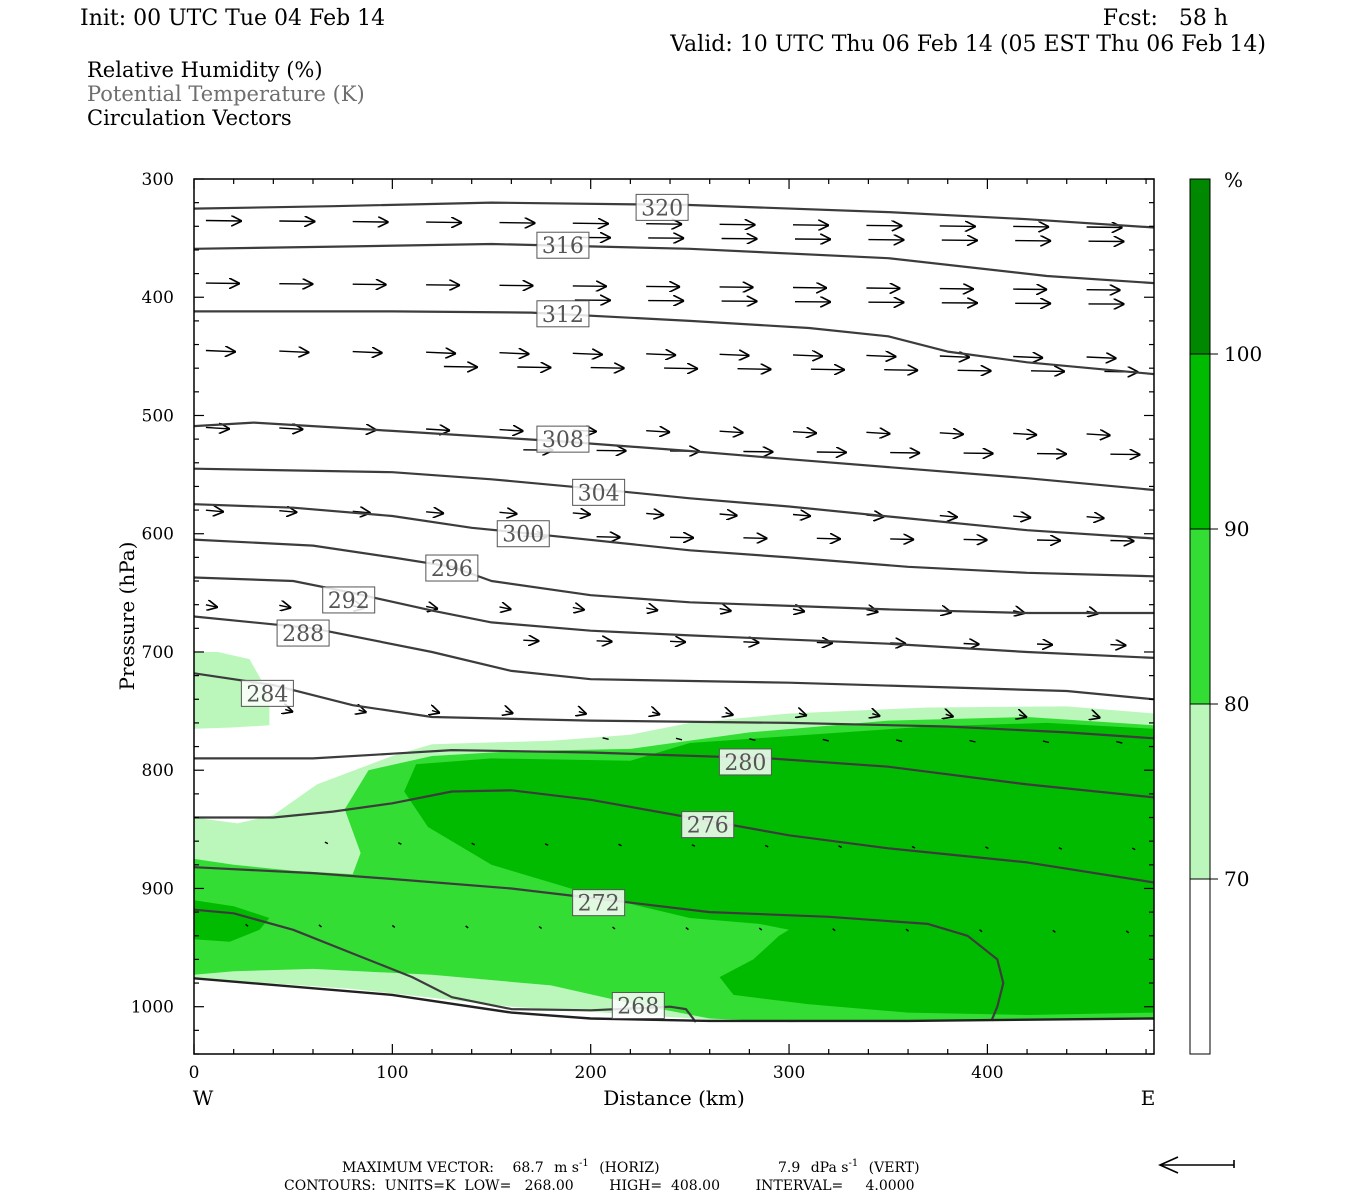  Describe the element at coordinates (1243, 354) in the screenshot. I see `colorbar-level-label: 100` at that location.